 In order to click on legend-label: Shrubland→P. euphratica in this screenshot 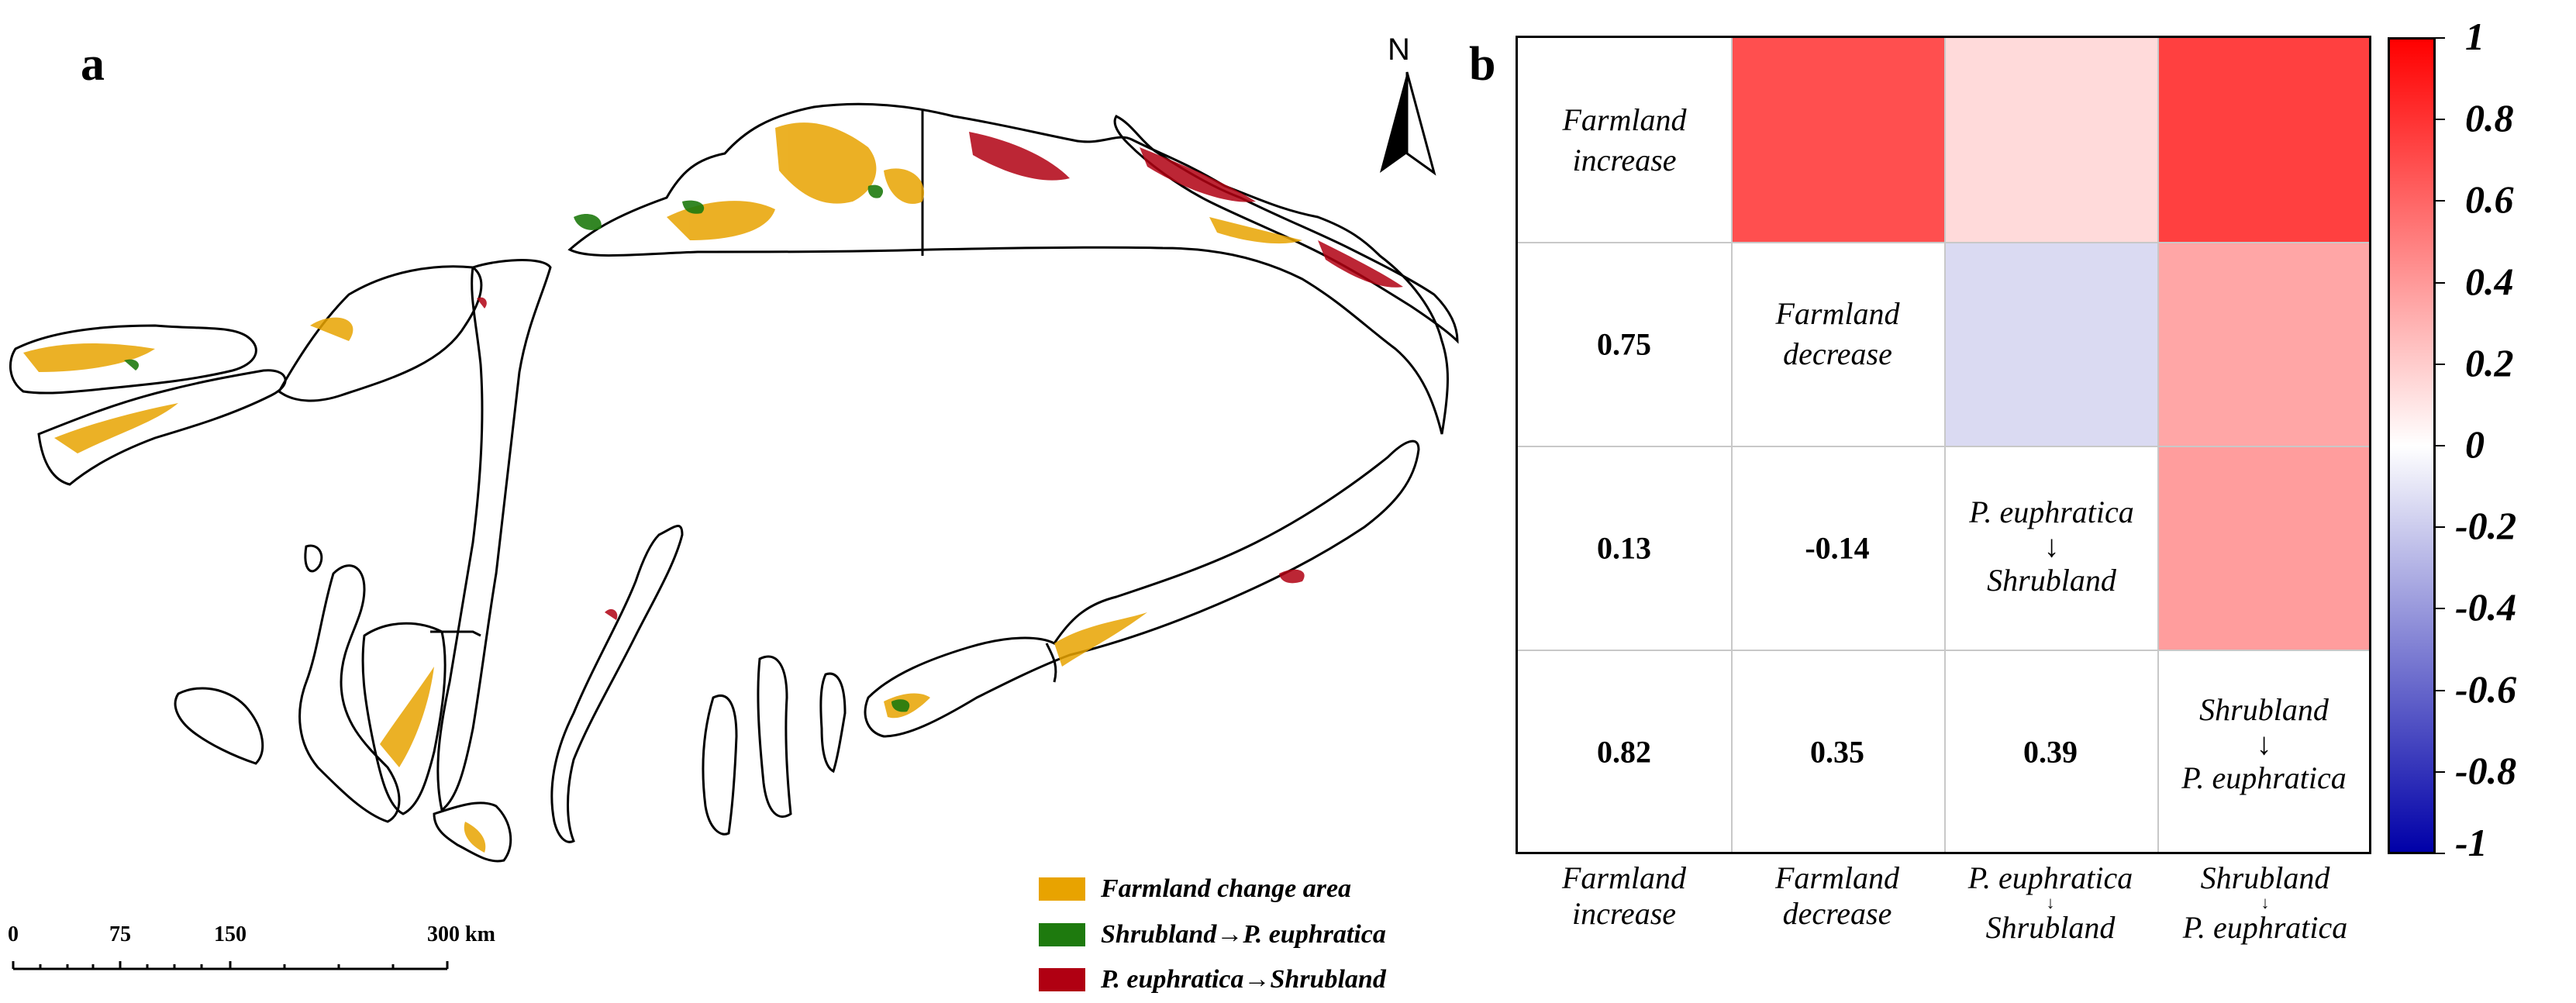, I will do `click(1243, 934)`.